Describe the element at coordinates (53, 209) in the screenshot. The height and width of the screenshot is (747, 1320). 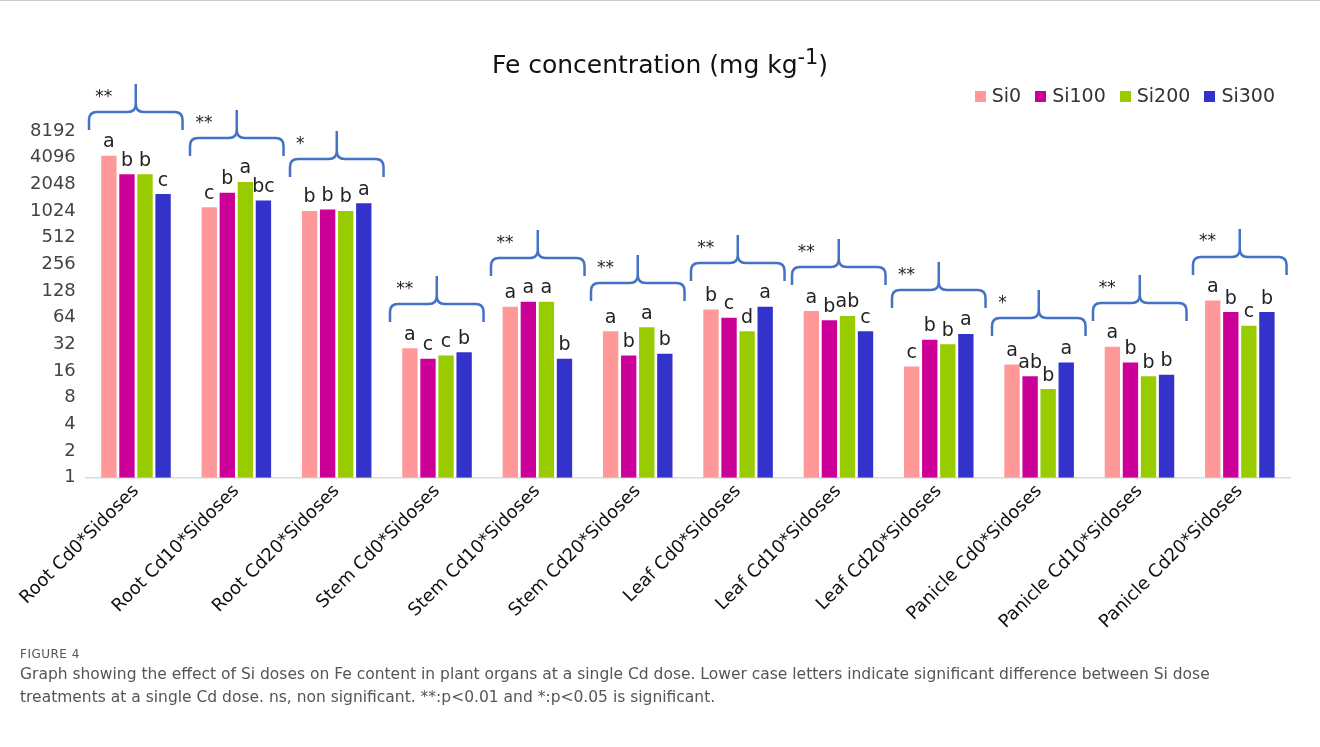
I see `y-tick-label: 1024` at that location.